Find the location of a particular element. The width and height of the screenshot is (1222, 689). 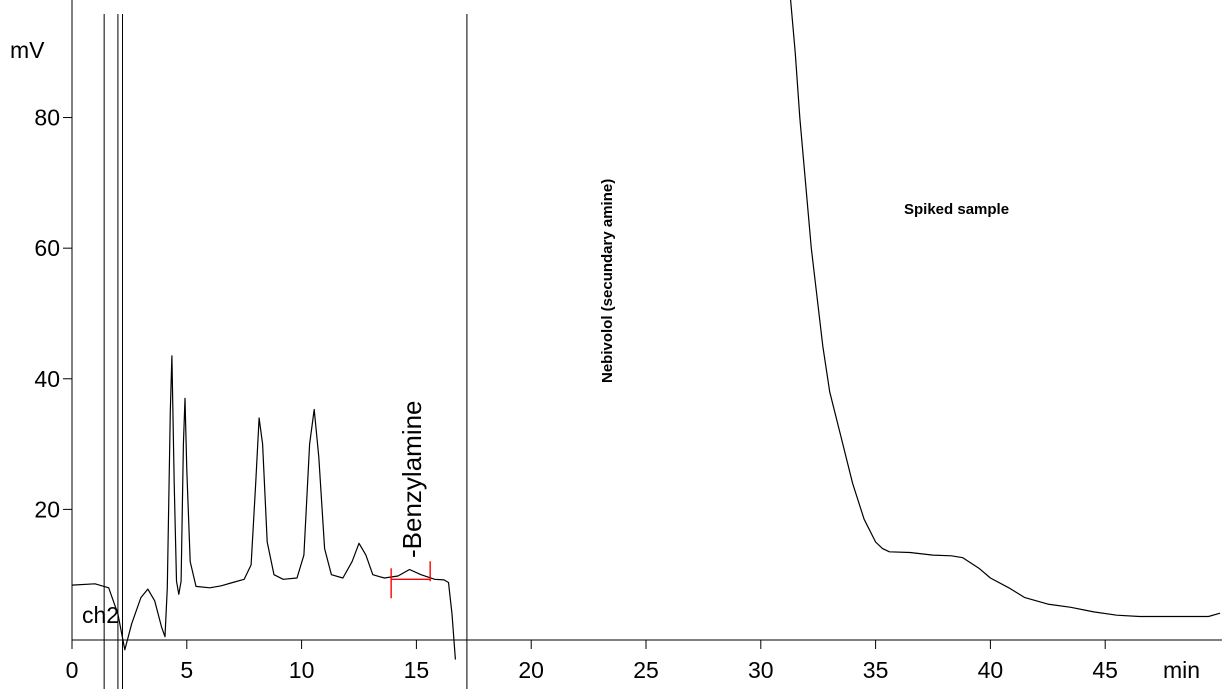

channel-label: ch2 is located at coordinates (100, 615).